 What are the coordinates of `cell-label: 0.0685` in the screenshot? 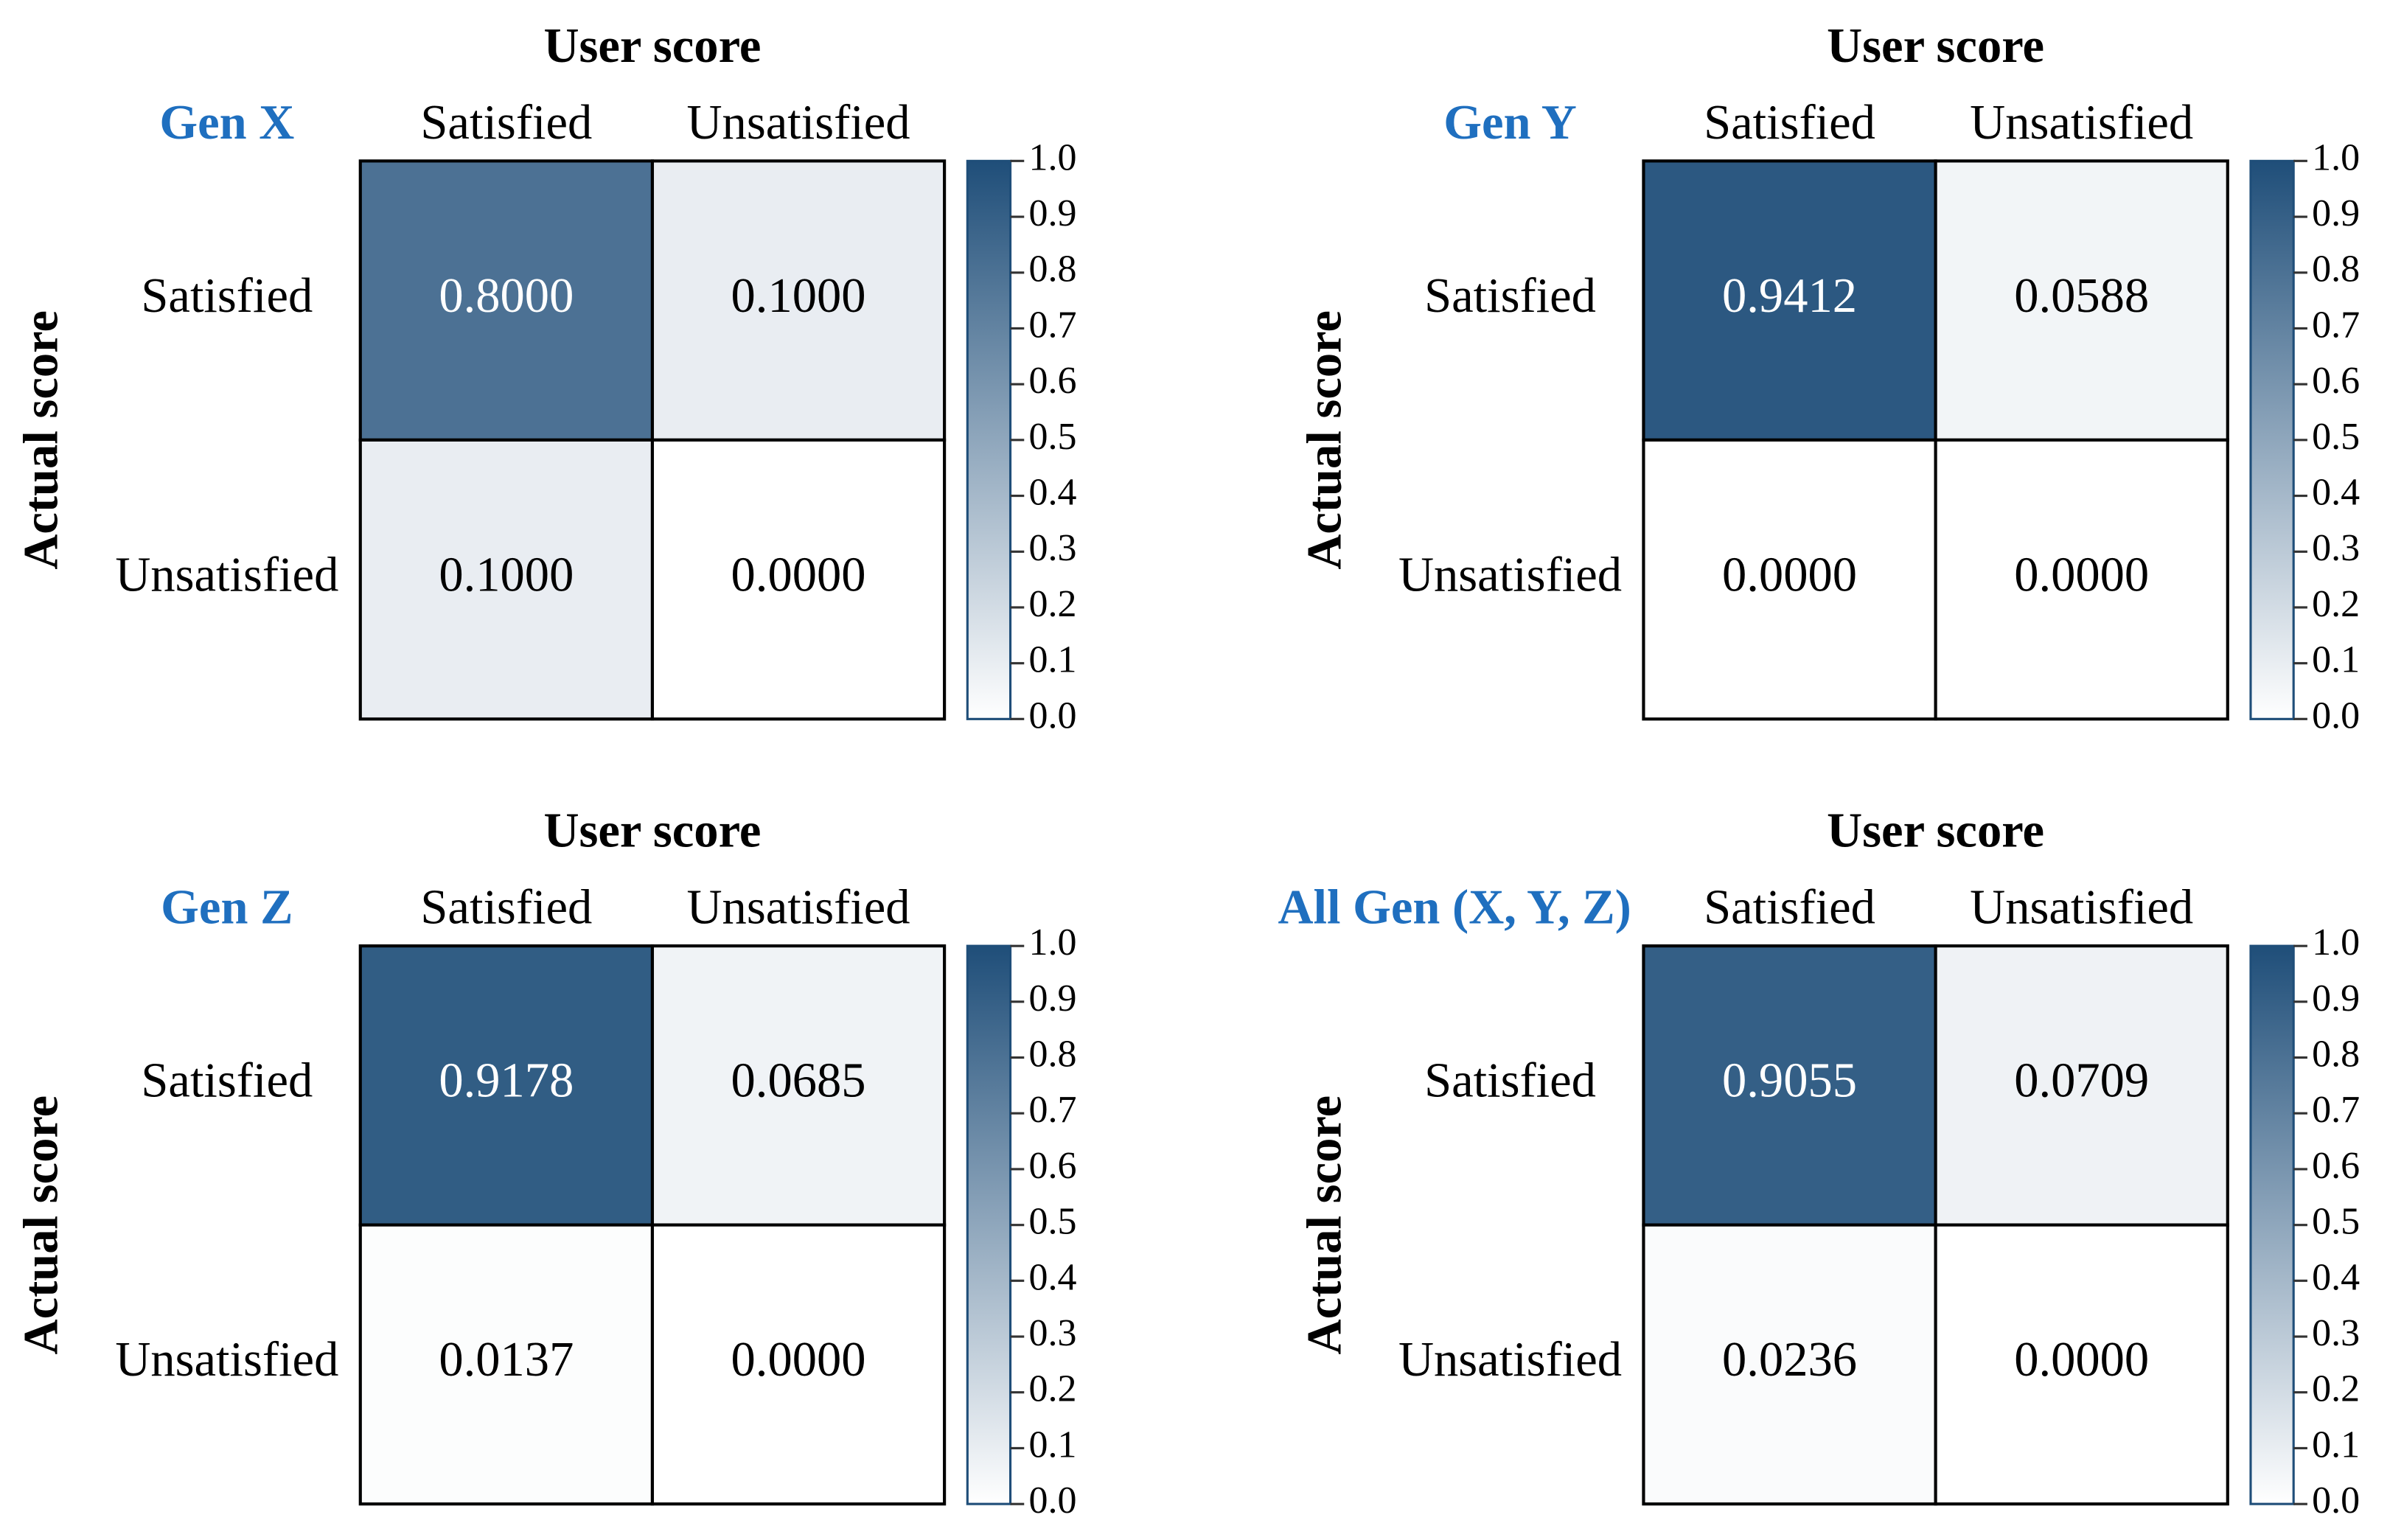 It's located at (798, 1081).